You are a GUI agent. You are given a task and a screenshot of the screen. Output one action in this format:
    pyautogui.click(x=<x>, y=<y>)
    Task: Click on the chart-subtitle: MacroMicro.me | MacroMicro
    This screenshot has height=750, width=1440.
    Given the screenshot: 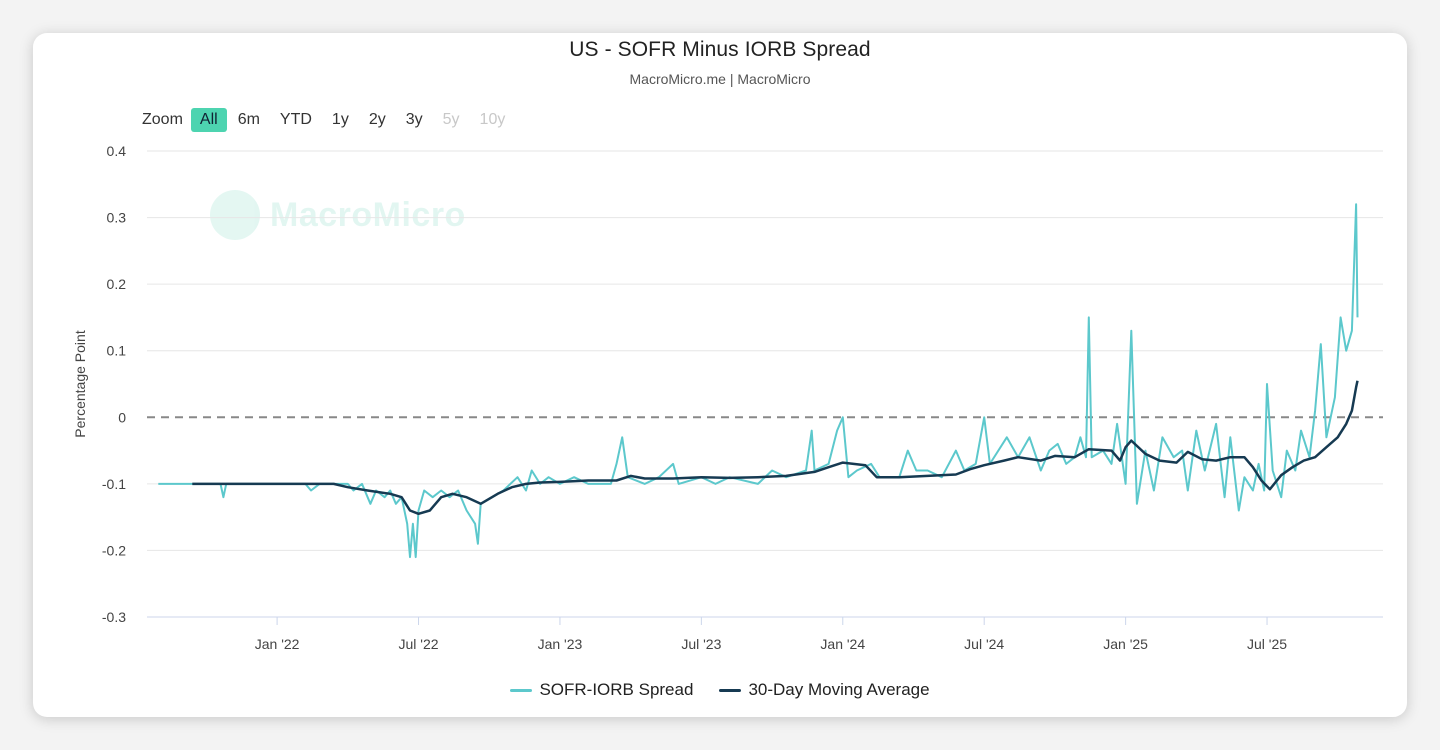 What is the action you would take?
    pyautogui.click(x=720, y=79)
    